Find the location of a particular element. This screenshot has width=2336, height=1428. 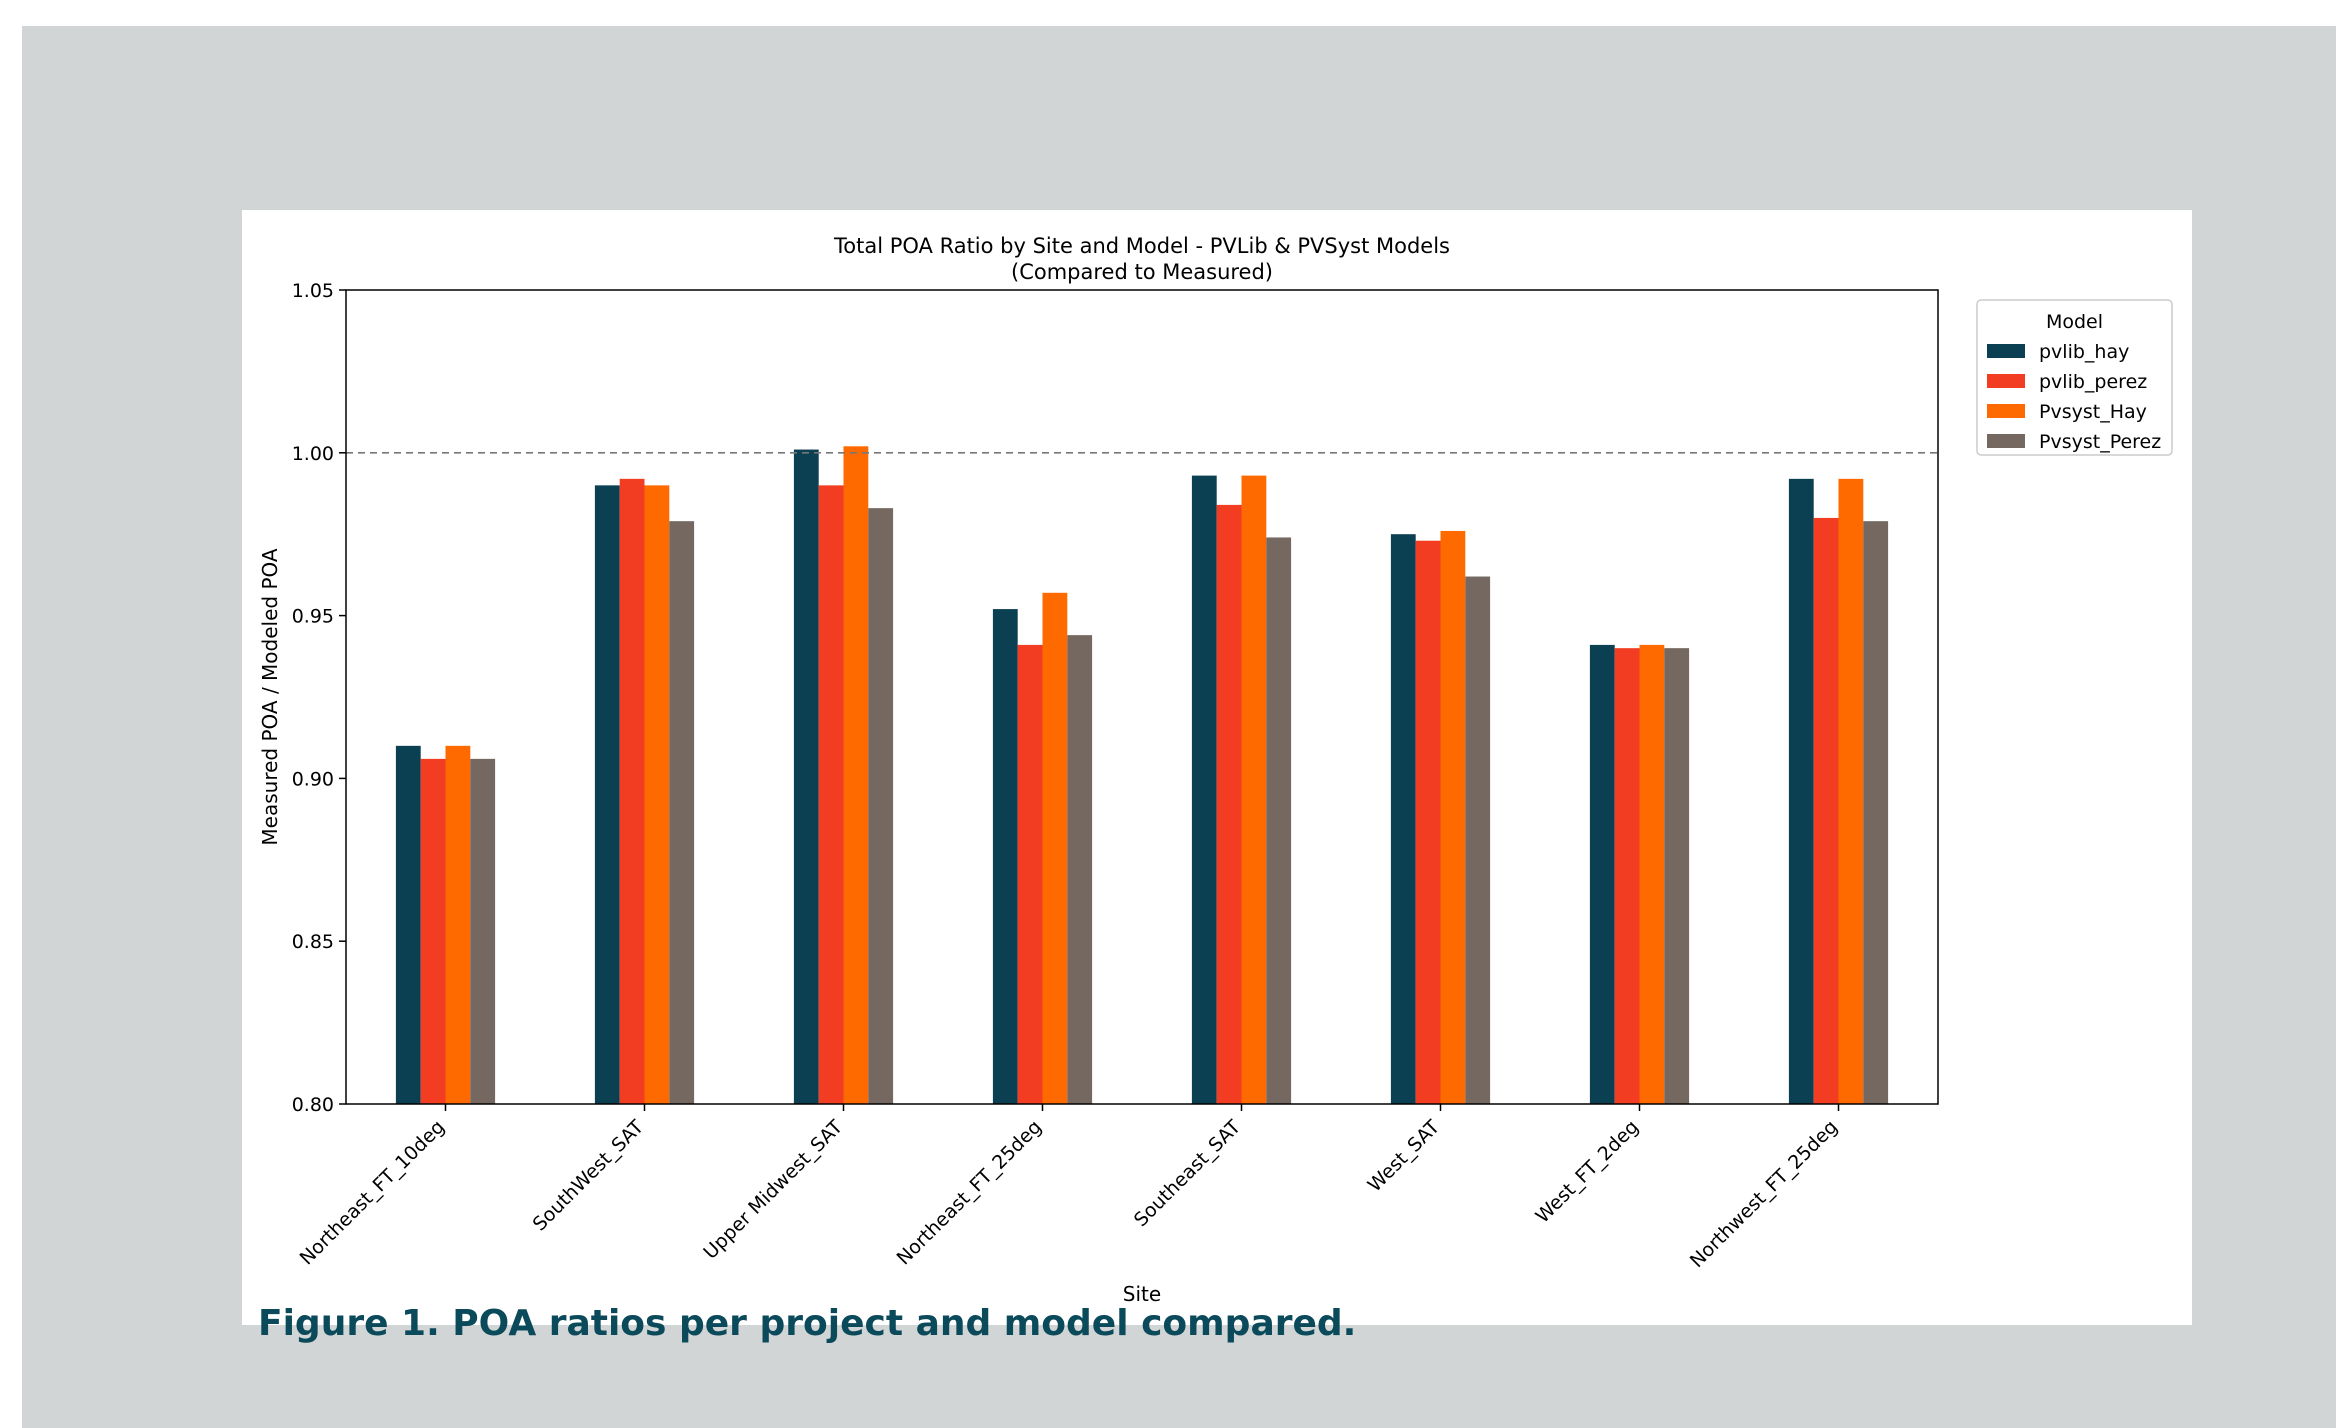

x-tick-label: Southeast_SAT is located at coordinates (1187, 1173).